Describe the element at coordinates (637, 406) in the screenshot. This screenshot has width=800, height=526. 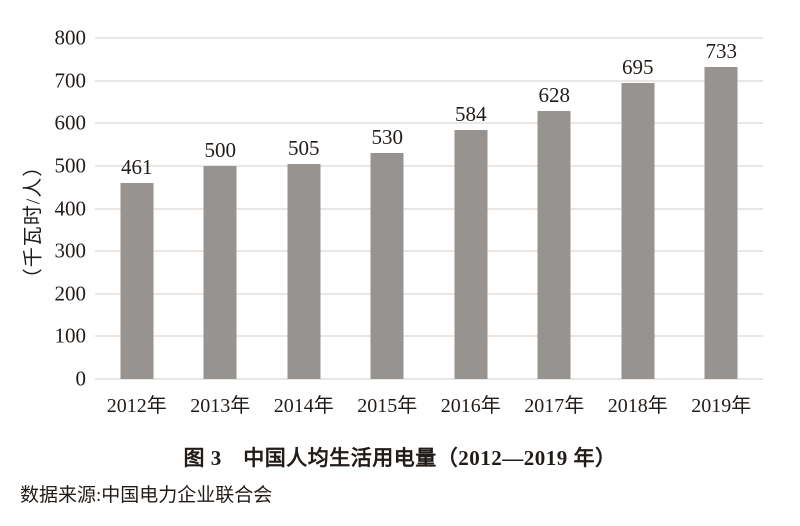
I see `x-tick-label-2018年: 2018年` at that location.